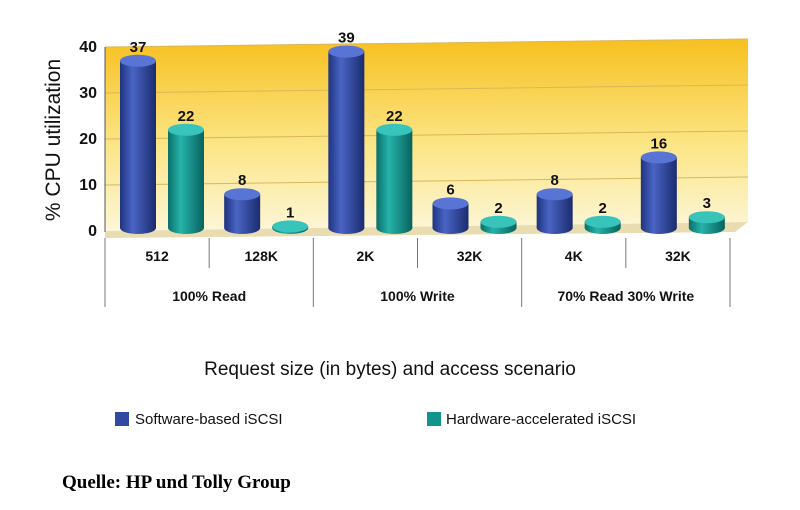 This screenshot has width=800, height=510. I want to click on y-tick-labels: 0 10 20 30 40, so click(88, 139).